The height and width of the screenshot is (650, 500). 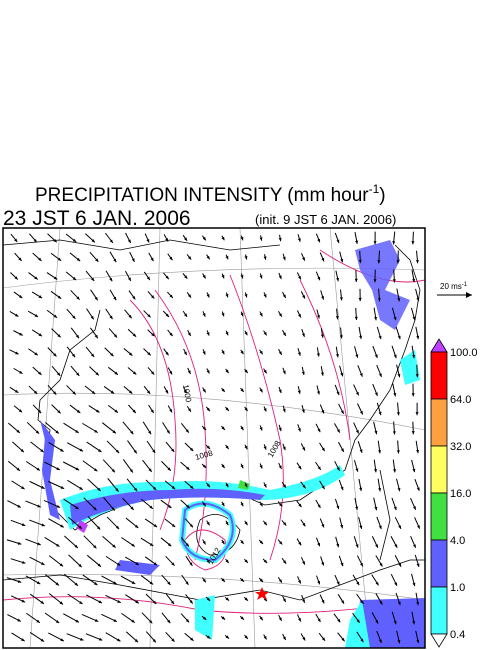 What do you see at coordinates (451, 286) in the screenshot?
I see `wind-scale-text: 20 ms` at bounding box center [451, 286].